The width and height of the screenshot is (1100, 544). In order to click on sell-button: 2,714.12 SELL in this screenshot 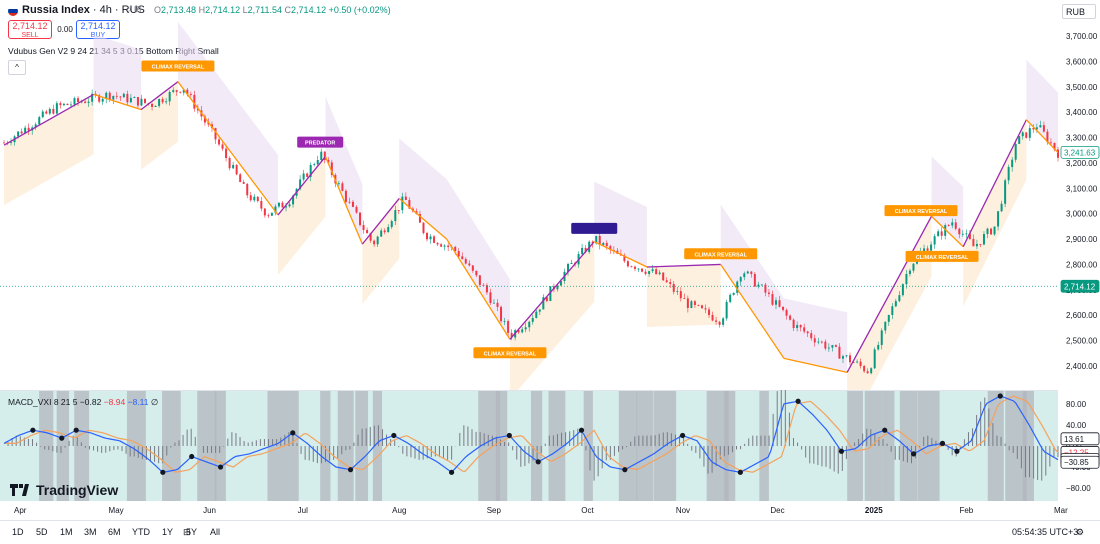, I will do `click(30, 29)`.